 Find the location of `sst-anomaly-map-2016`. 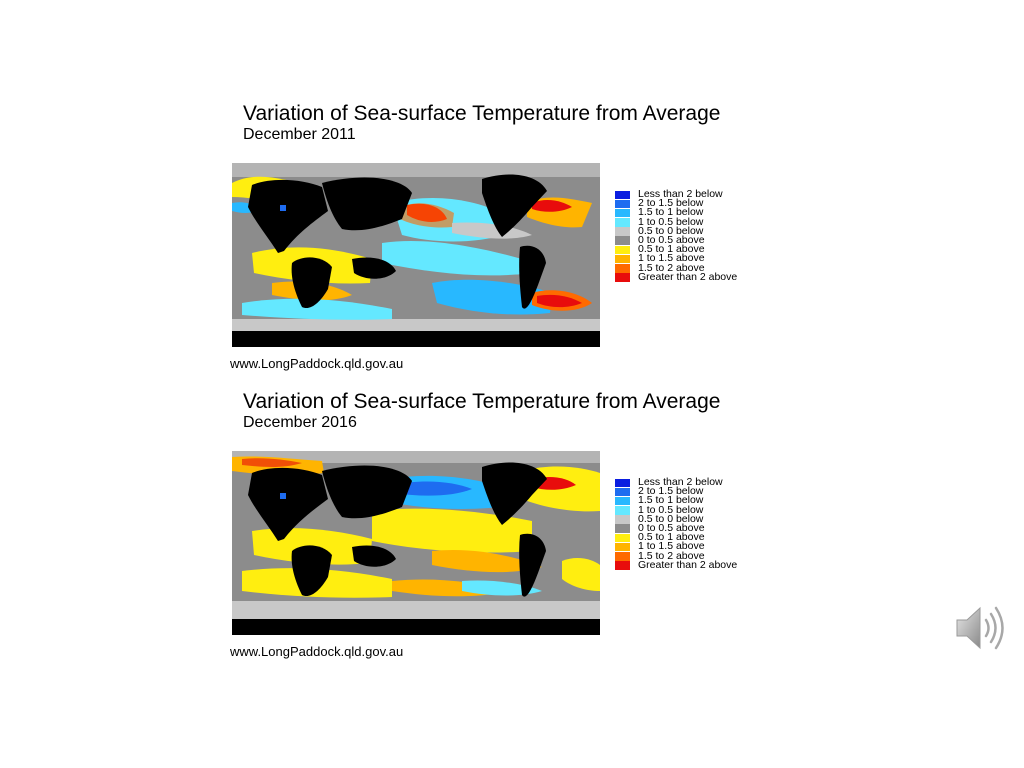

sst-anomaly-map-2016 is located at coordinates (416, 543).